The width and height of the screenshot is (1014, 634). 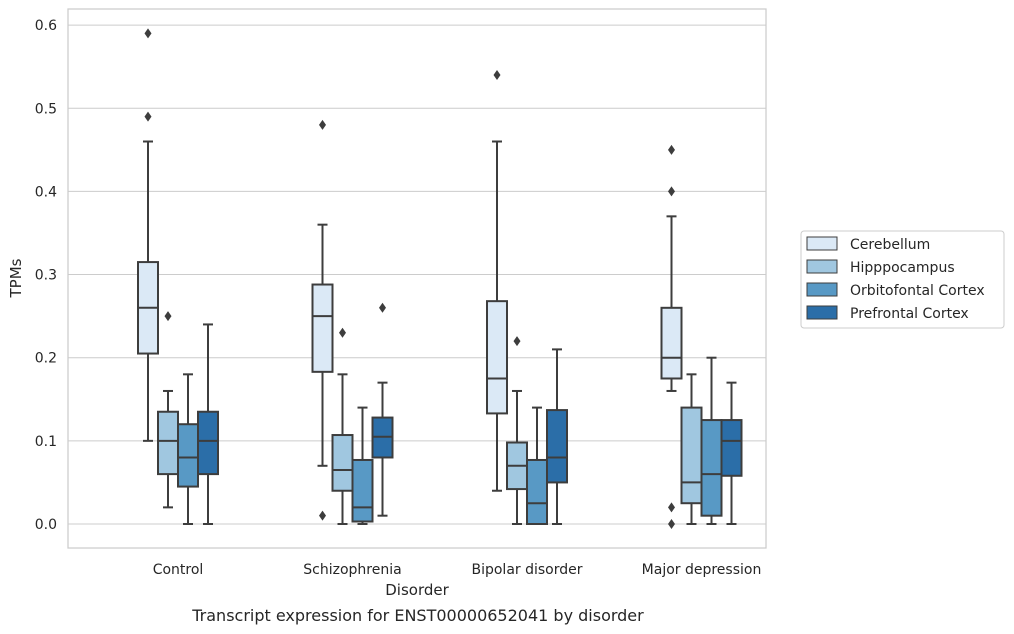 I want to click on legend-label: Orbitofontal Cortex, so click(x=917, y=291).